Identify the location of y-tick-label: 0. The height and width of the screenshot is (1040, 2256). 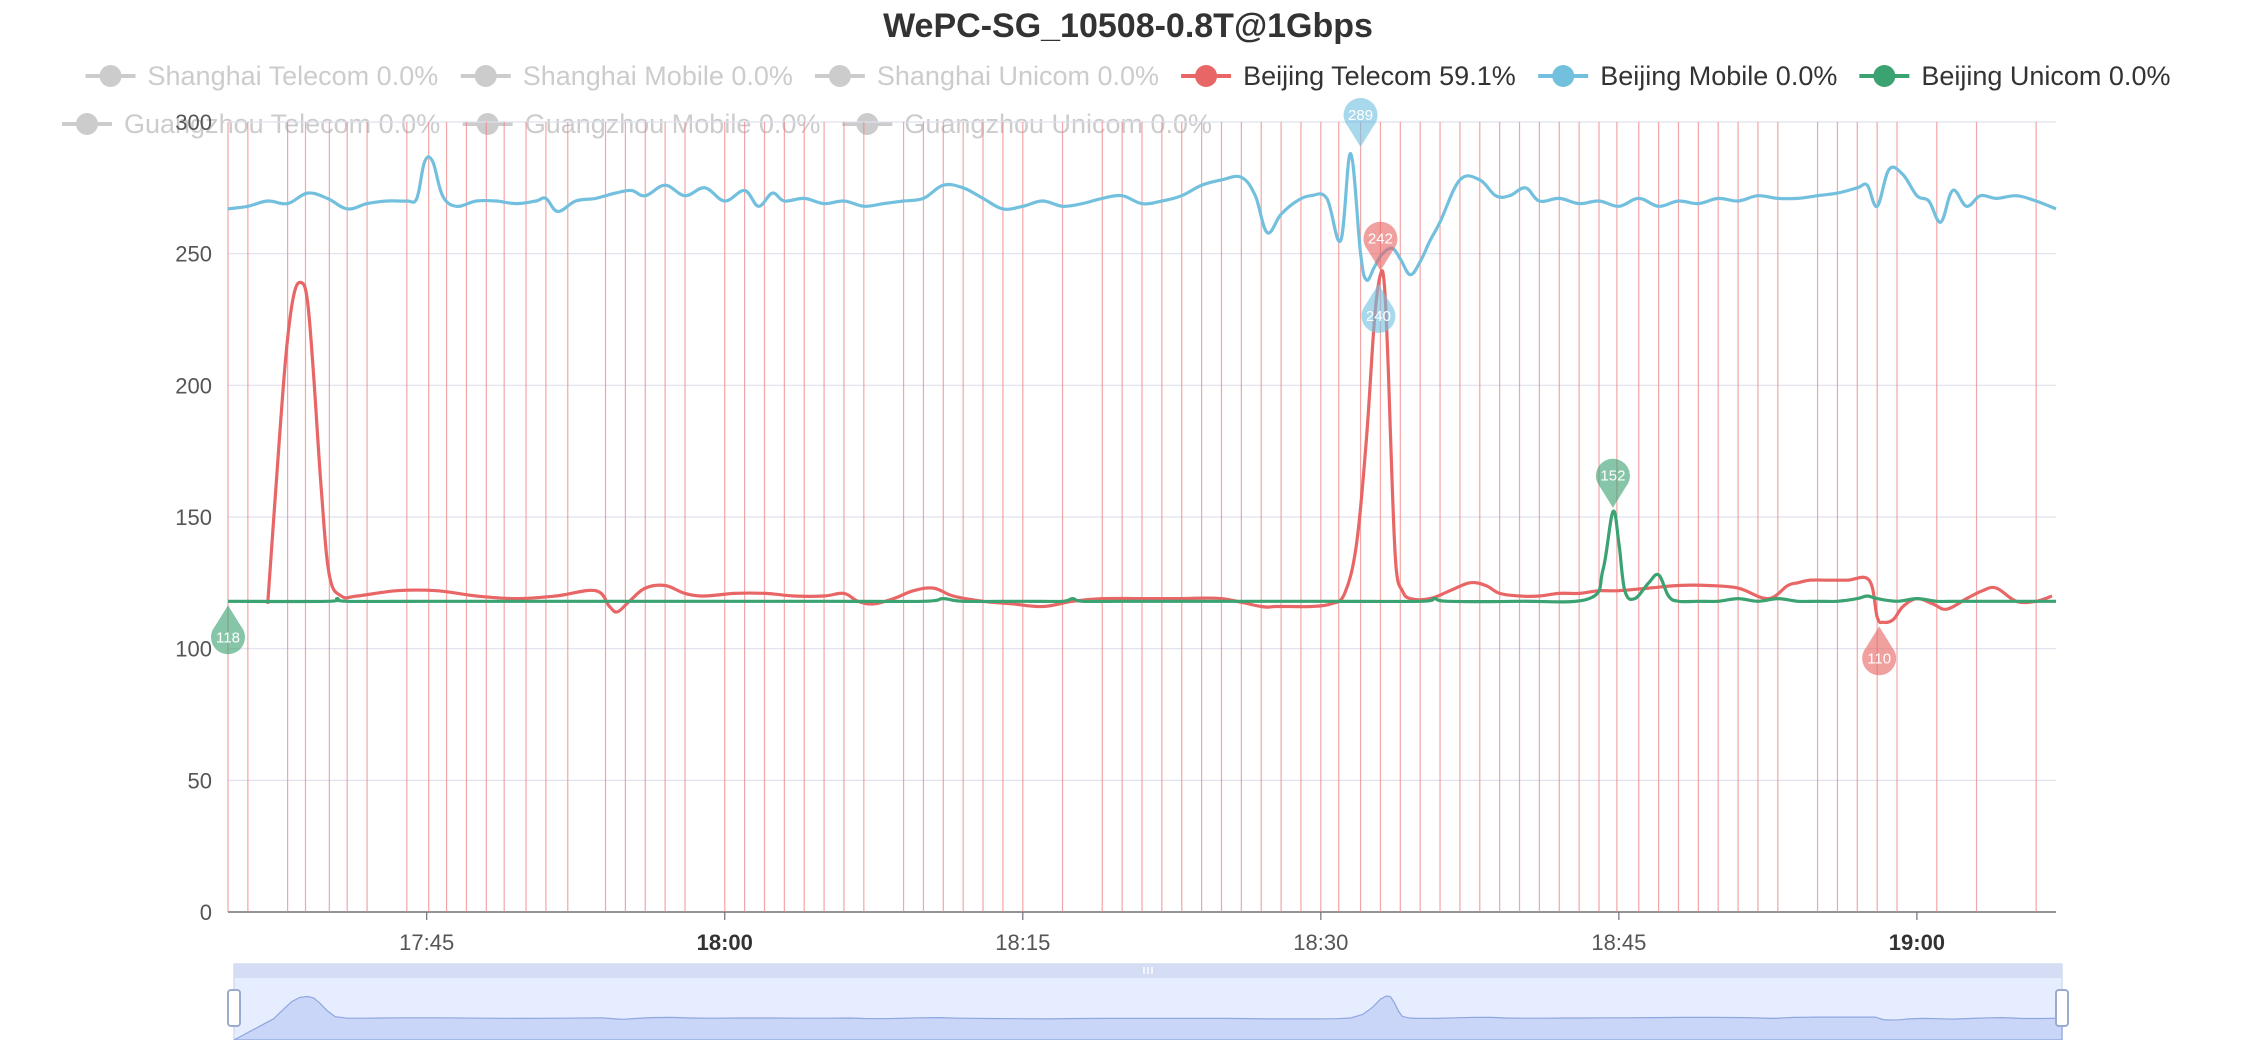
(206, 912).